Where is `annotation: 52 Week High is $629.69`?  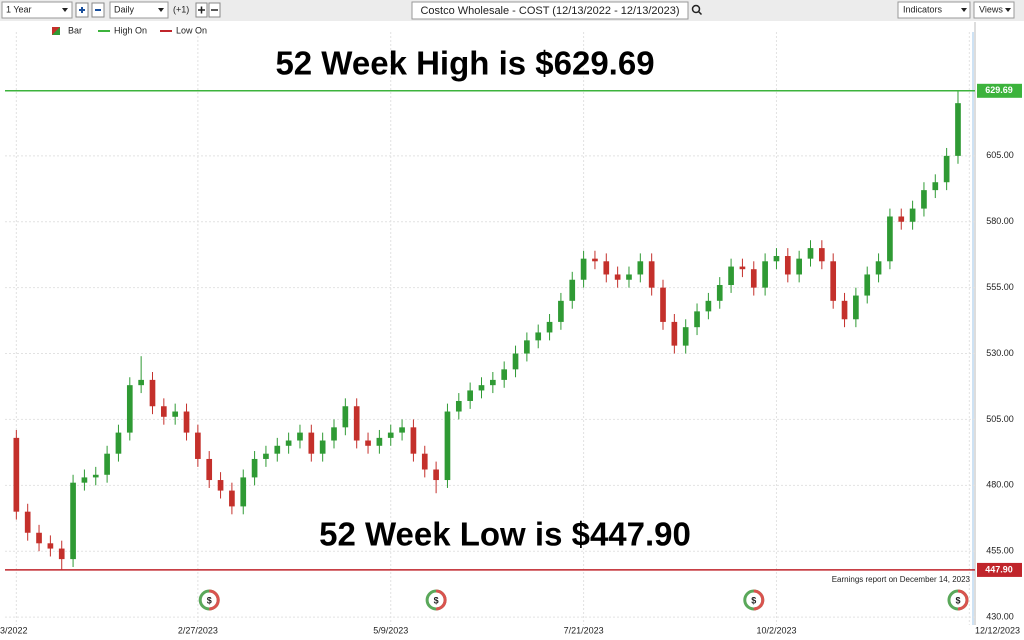
annotation: 52 Week High is $629.69 is located at coordinates (464, 63).